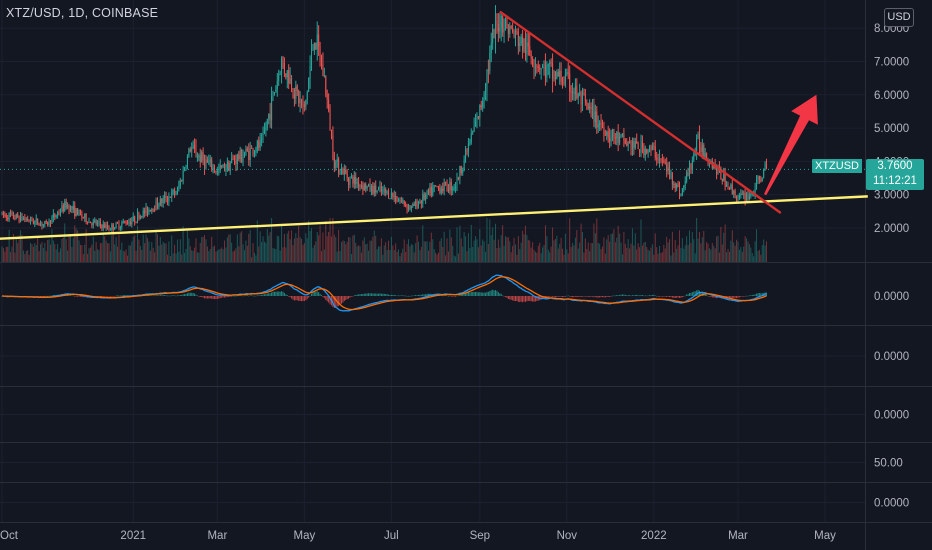 The width and height of the screenshot is (932, 550). I want to click on pane-axis-label: 0.0000, so click(891, 357).